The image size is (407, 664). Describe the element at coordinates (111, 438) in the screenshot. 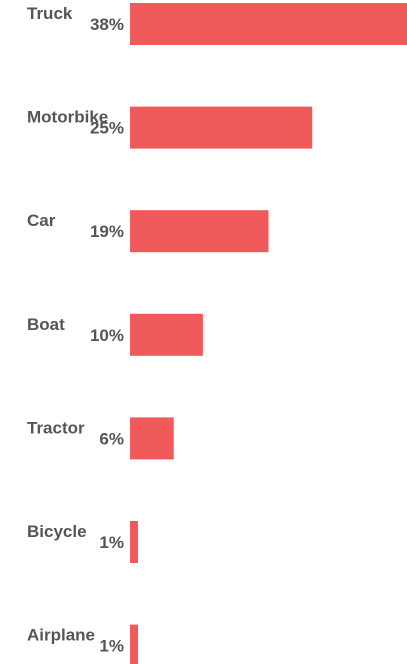

I see `value-label-tractor: 6%` at that location.